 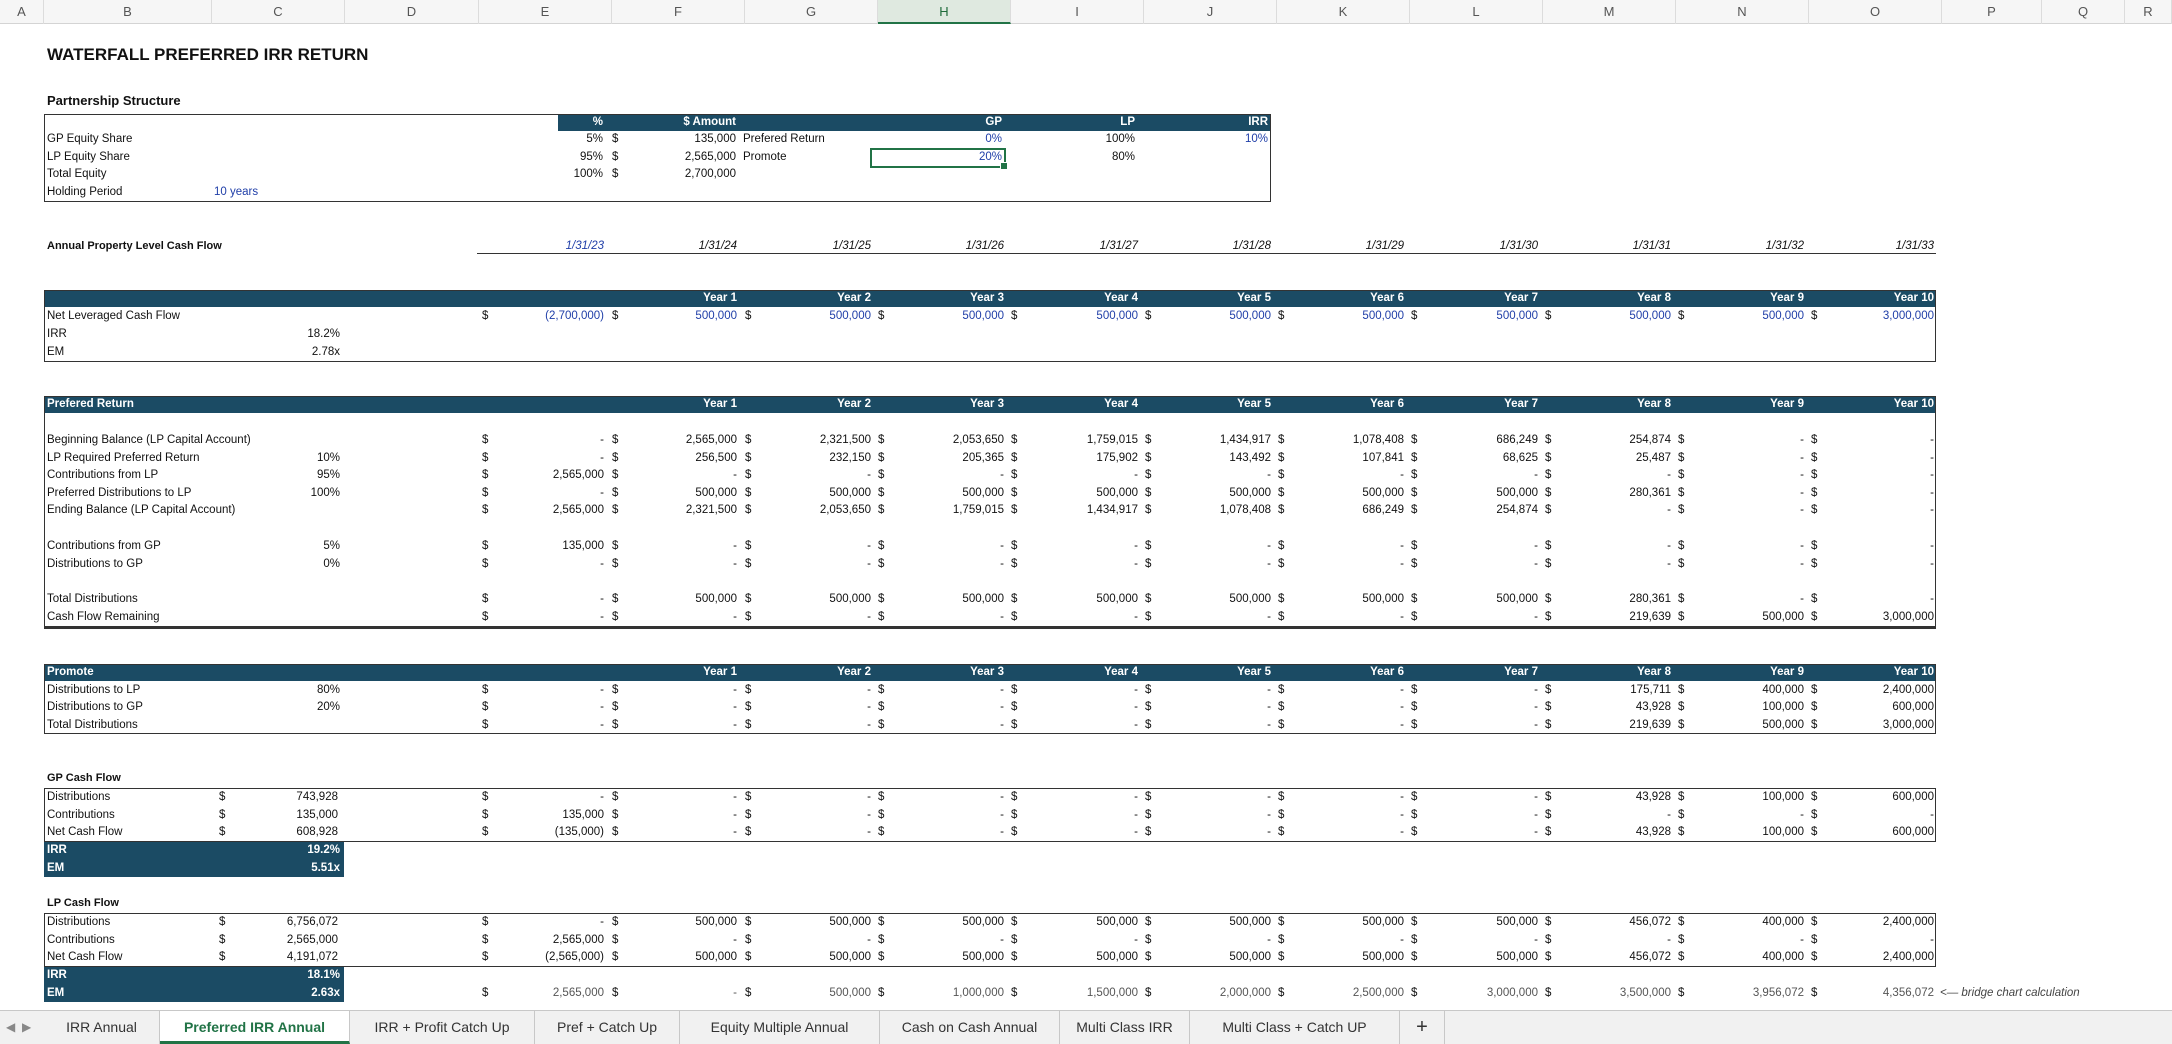 What do you see at coordinates (850, 458) in the screenshot?
I see `value-cell: 232,150` at bounding box center [850, 458].